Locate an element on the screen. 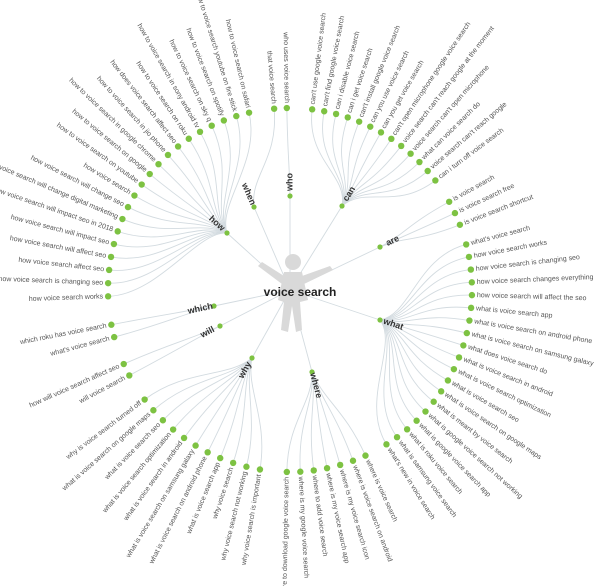  suggestion-label: how voice search changes everything is located at coordinates (535, 280).